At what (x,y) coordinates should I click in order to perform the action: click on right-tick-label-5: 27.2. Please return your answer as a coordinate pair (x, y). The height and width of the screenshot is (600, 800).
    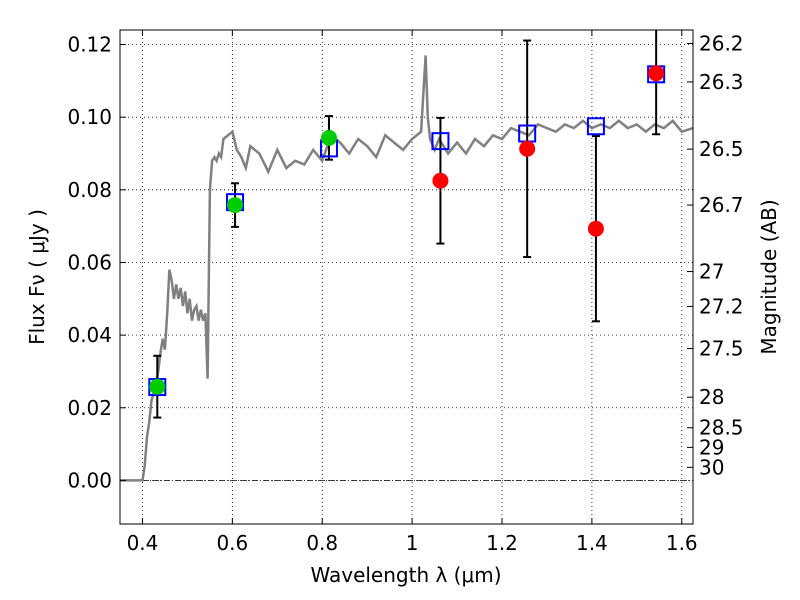
    Looking at the image, I should click on (721, 306).